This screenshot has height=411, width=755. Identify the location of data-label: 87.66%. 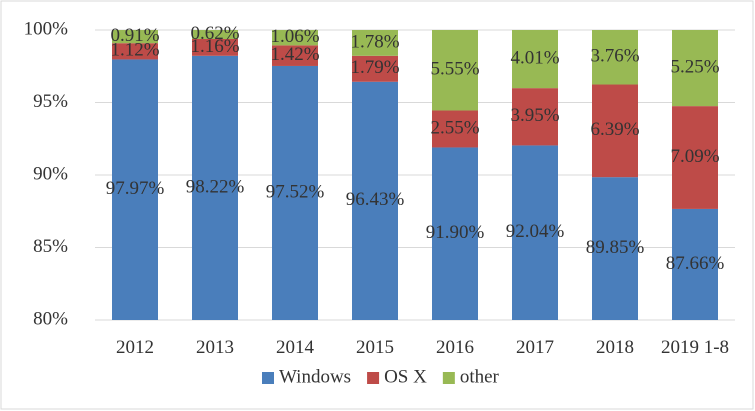
(695, 263).